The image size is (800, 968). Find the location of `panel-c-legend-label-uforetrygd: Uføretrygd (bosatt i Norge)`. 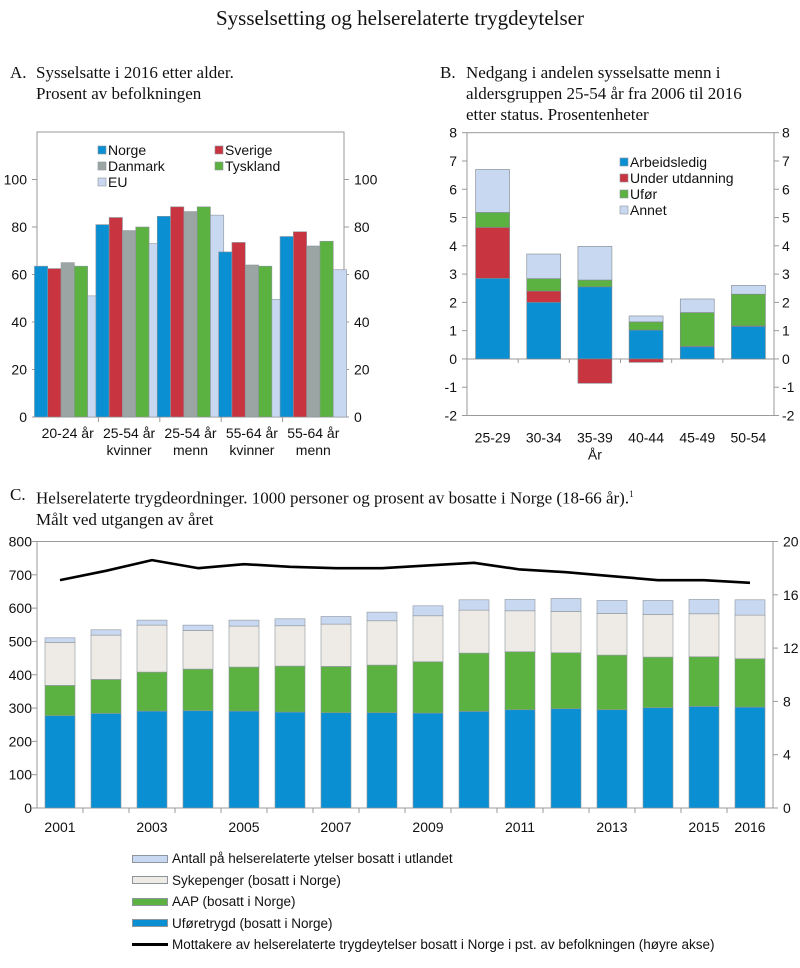

panel-c-legend-label-uforetrygd: Uføretrygd (bosatt i Norge) is located at coordinates (252, 923).